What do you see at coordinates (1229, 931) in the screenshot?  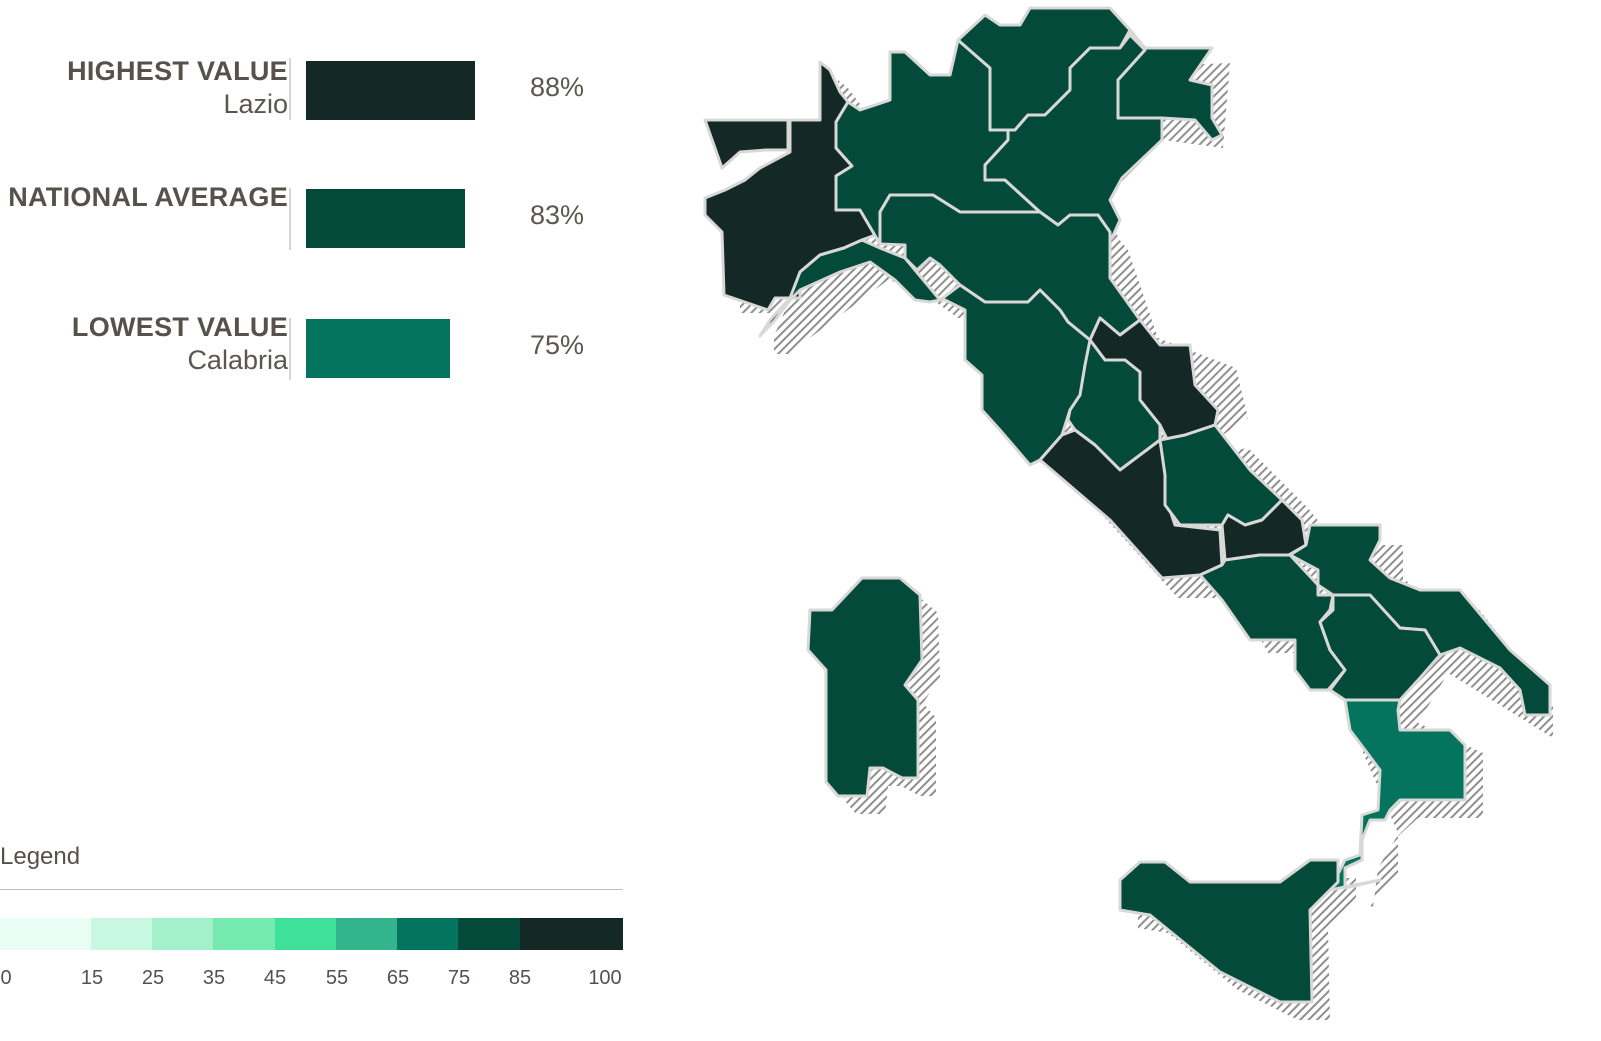 I see `region-sicilia` at bounding box center [1229, 931].